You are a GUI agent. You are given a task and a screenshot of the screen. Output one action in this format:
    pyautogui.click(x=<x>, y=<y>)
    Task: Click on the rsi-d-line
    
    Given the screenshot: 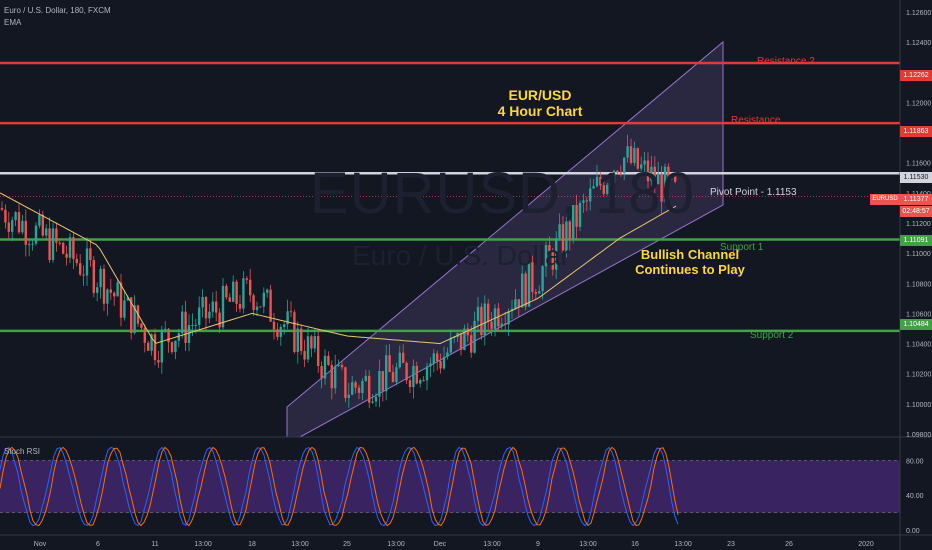 What is the action you would take?
    pyautogui.click(x=339, y=486)
    